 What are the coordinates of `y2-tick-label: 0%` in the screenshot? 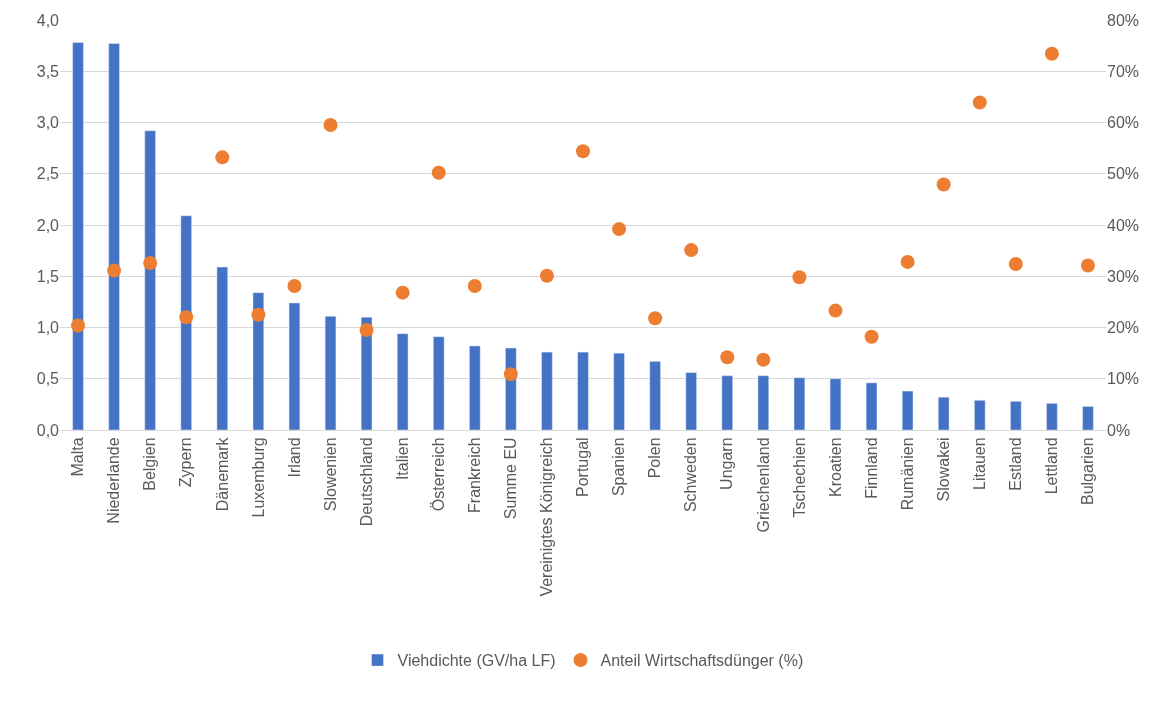 It's located at (1119, 430).